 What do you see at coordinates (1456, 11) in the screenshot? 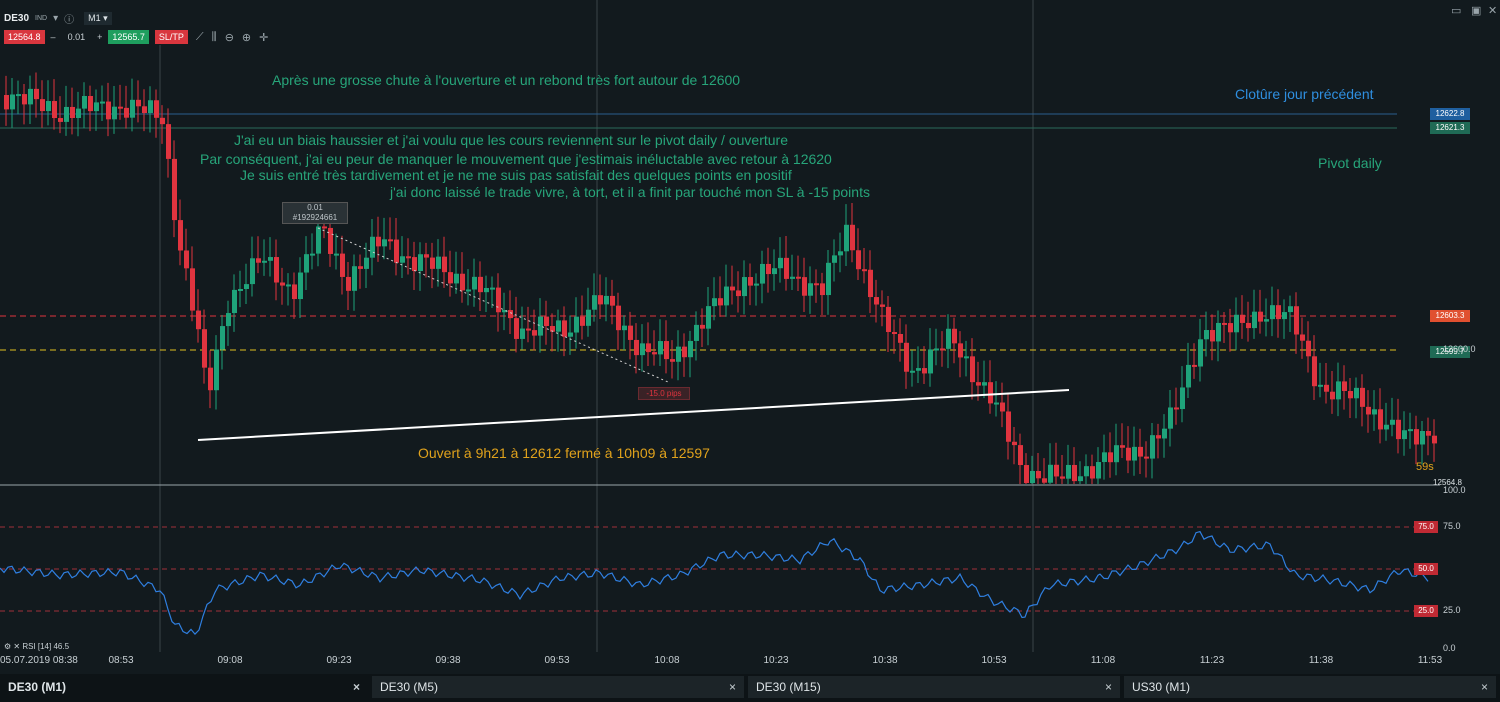
I see `minimize-icon: ▭` at bounding box center [1456, 11].